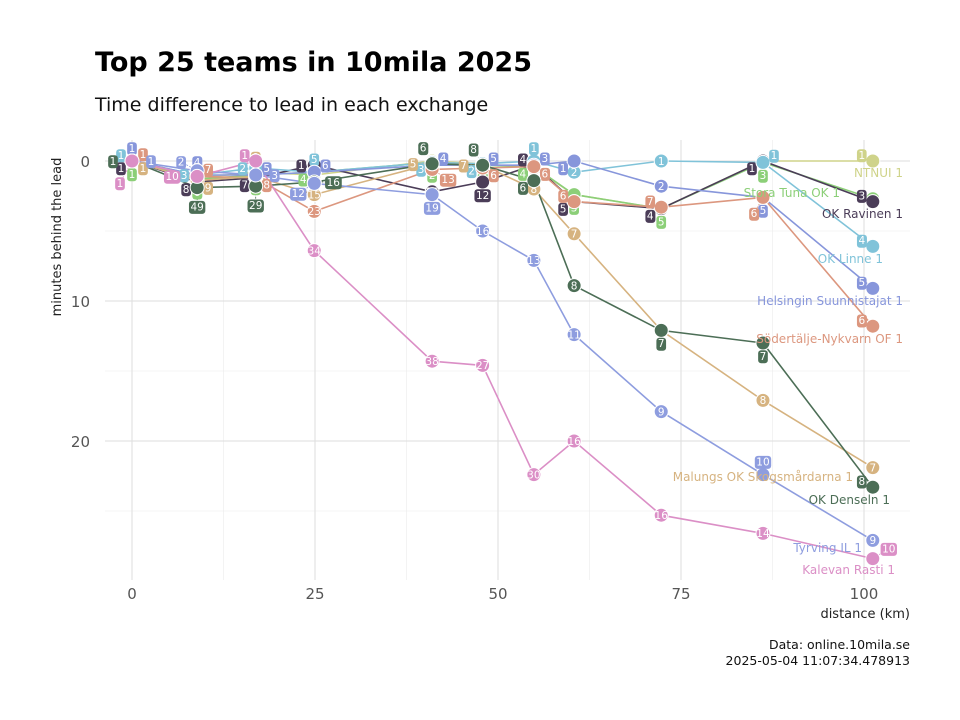 This screenshot has width=960, height=720. I want to click on chart-subtitle: Time difference to lead in each exchange, so click(291, 105).